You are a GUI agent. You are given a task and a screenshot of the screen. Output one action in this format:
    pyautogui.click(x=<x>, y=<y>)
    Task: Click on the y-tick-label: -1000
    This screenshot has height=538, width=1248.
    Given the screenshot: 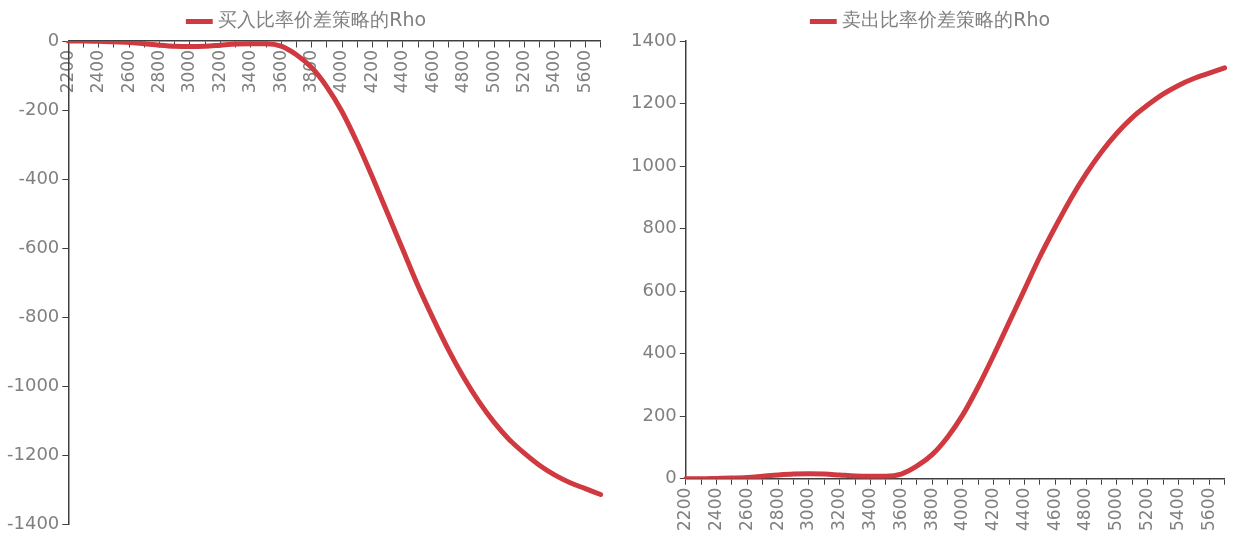 What is the action you would take?
    pyautogui.click(x=33, y=384)
    